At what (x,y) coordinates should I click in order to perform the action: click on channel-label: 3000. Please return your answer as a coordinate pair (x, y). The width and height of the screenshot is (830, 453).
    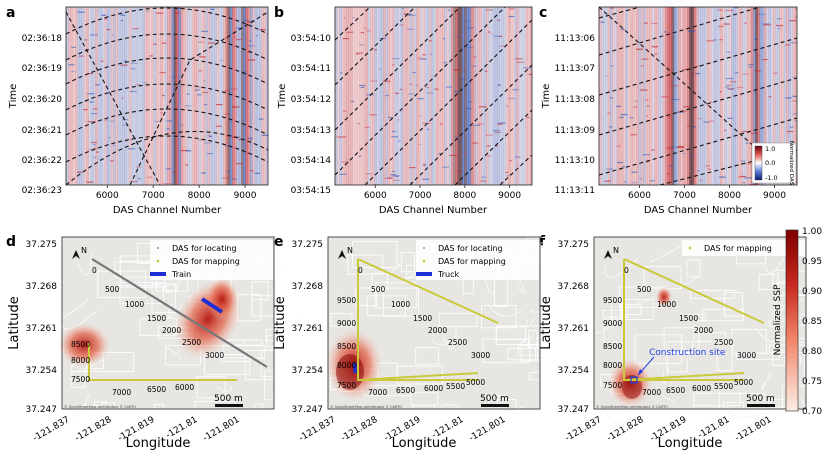
    Looking at the image, I should click on (214, 355).